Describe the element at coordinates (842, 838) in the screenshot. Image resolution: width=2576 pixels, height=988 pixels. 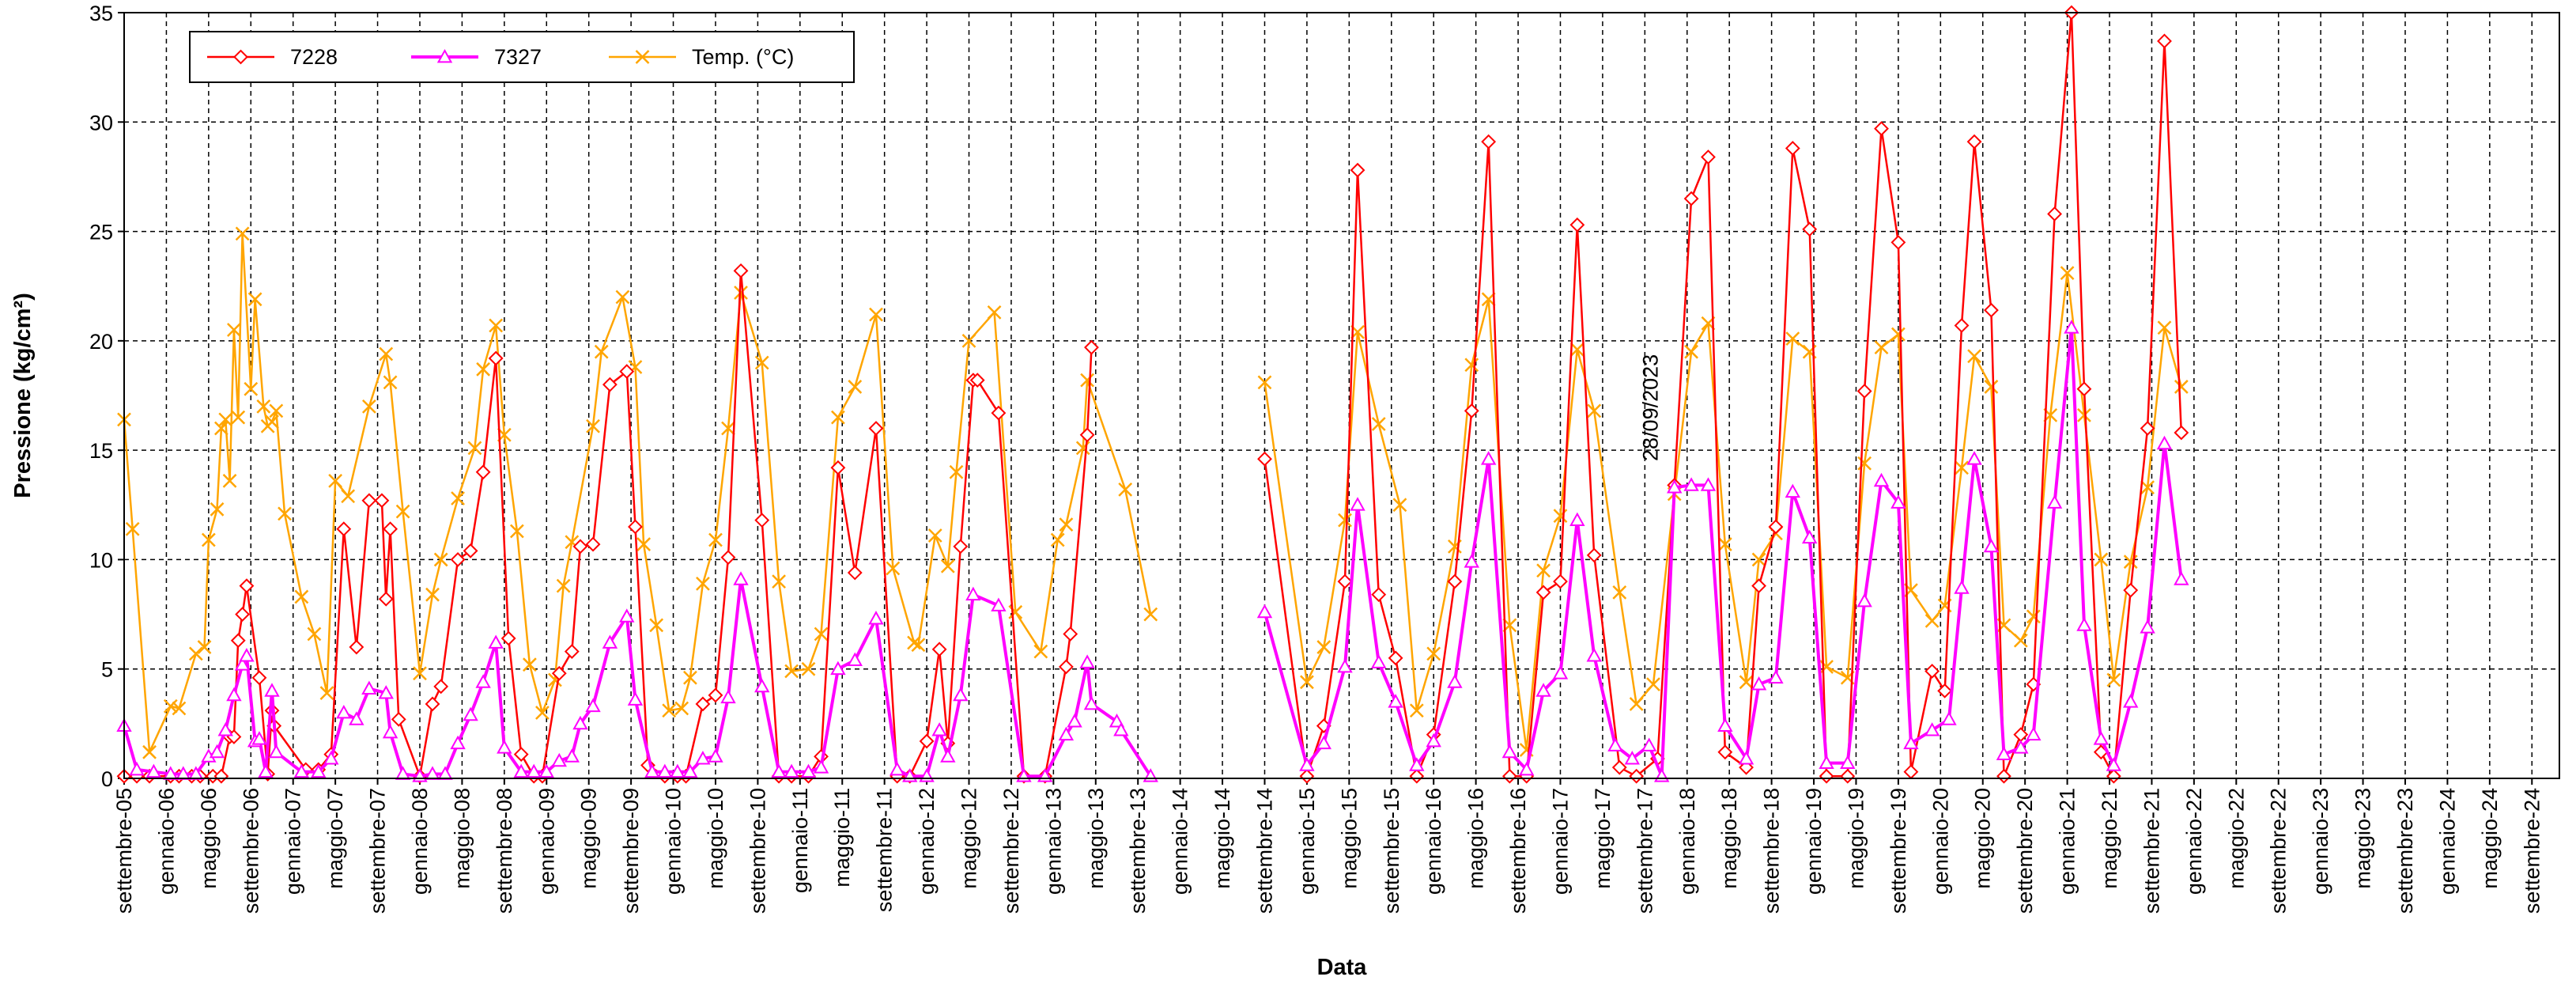
I see `x-tick-label: maggio-11` at that location.